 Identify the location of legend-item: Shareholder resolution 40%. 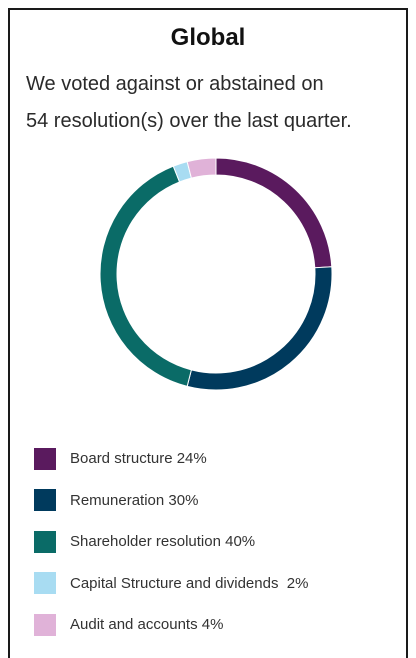
(219, 542).